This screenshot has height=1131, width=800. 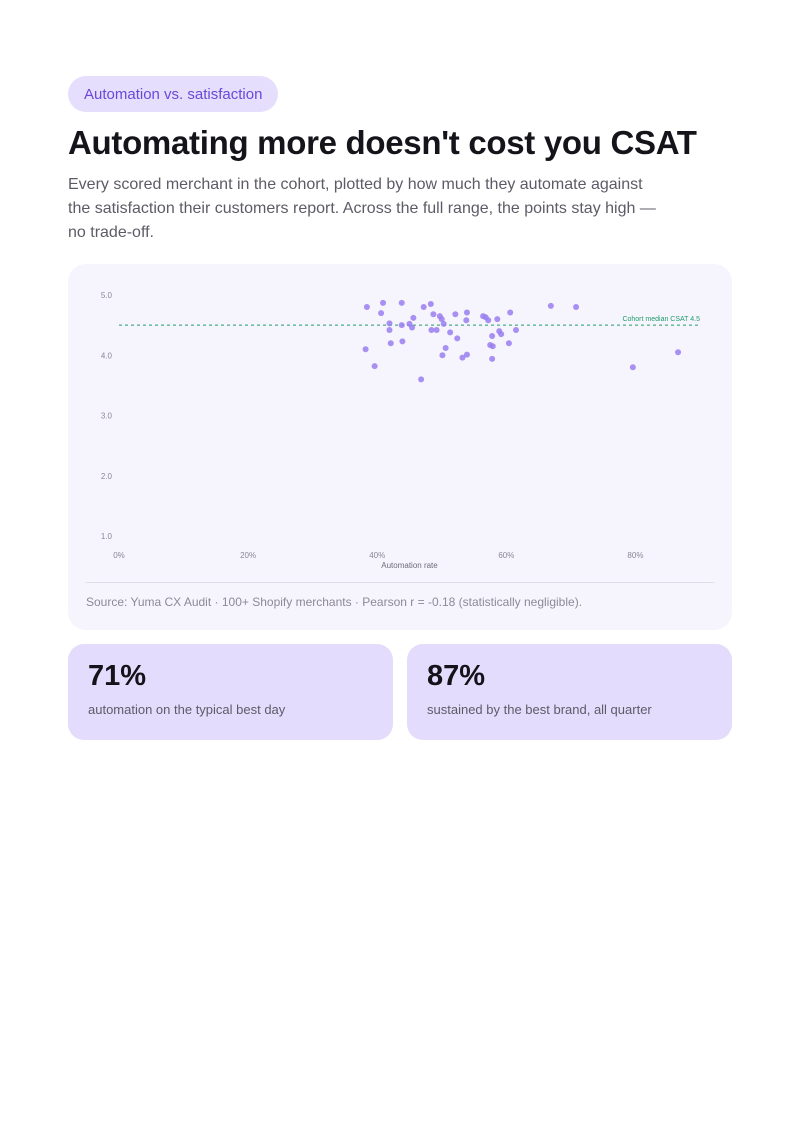 What do you see at coordinates (409, 565) in the screenshot?
I see `x-axis-label: Automation rate` at bounding box center [409, 565].